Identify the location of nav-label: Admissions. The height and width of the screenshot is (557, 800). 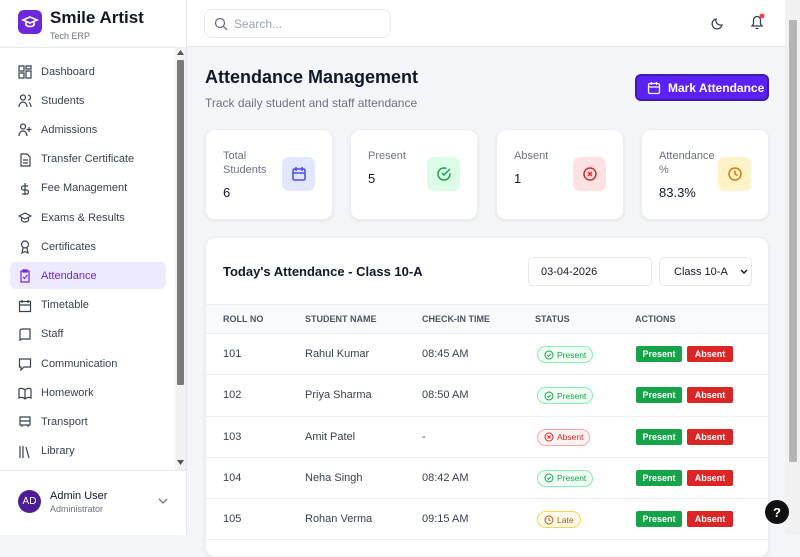
(69, 129).